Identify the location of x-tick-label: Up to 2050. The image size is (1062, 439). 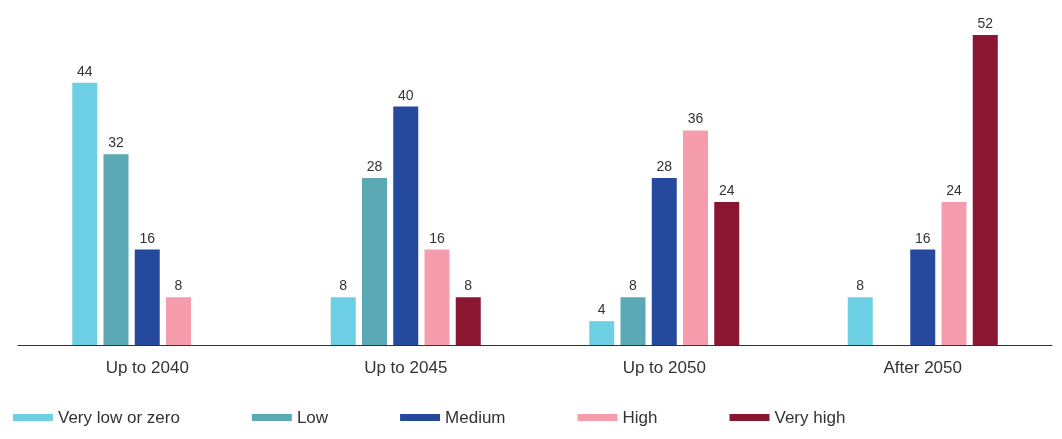
(664, 367).